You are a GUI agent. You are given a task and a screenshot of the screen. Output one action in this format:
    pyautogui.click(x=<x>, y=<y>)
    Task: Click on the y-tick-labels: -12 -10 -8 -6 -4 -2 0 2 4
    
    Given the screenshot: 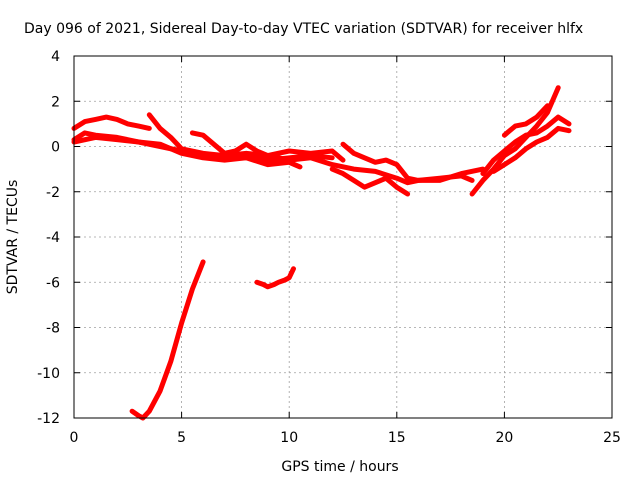 What is the action you would take?
    pyautogui.click(x=48, y=238)
    